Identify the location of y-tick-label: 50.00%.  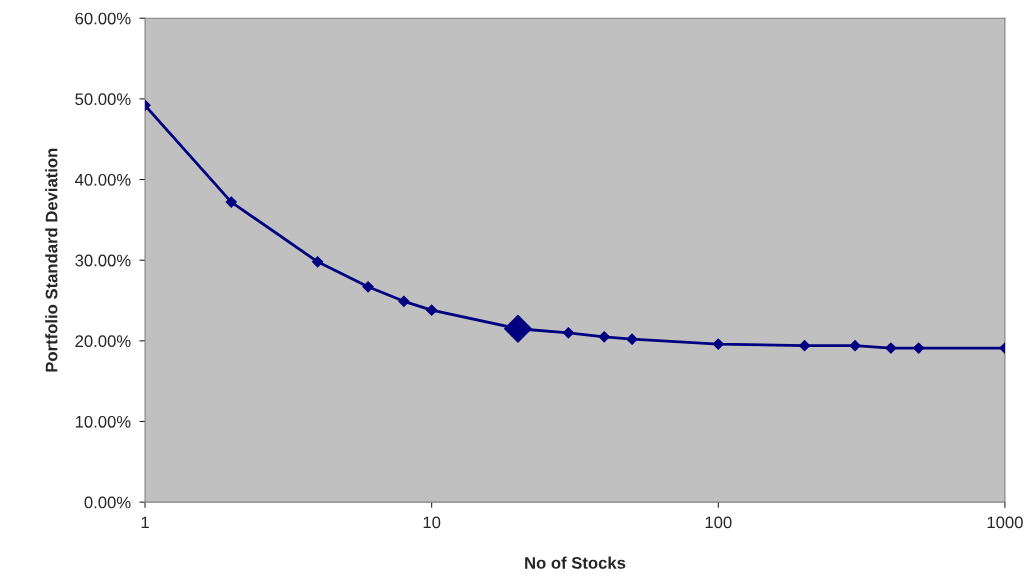
(103, 99).